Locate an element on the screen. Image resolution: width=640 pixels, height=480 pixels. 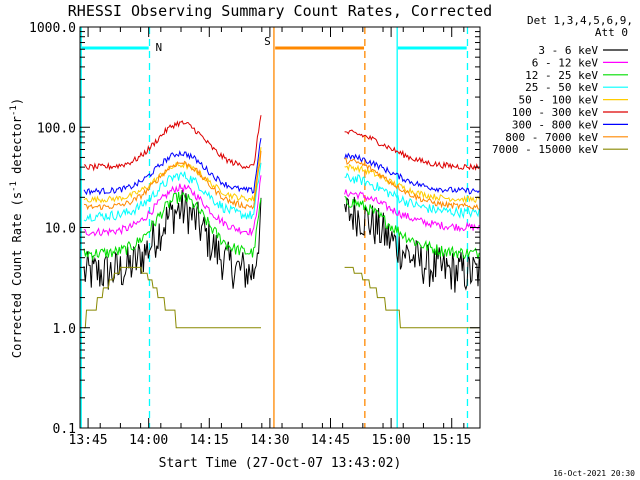
legend-label-3: 12 - 25 keV is located at coordinates (561, 75).